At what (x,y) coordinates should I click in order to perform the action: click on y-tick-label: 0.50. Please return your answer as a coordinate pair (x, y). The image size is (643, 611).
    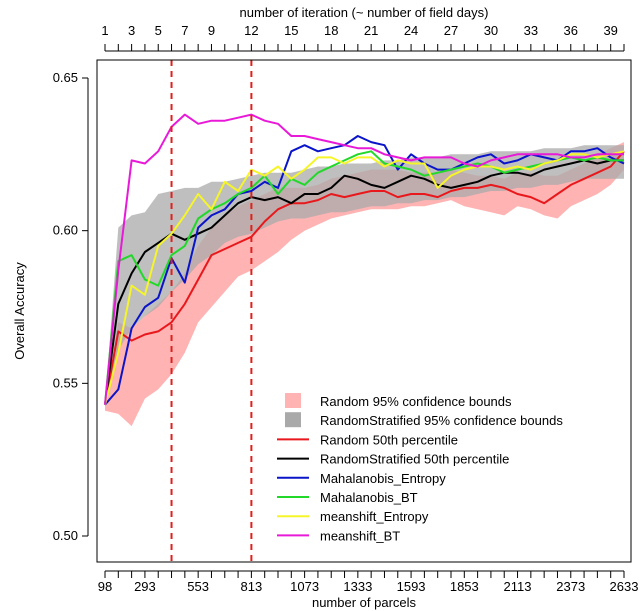
    Looking at the image, I should click on (65, 535).